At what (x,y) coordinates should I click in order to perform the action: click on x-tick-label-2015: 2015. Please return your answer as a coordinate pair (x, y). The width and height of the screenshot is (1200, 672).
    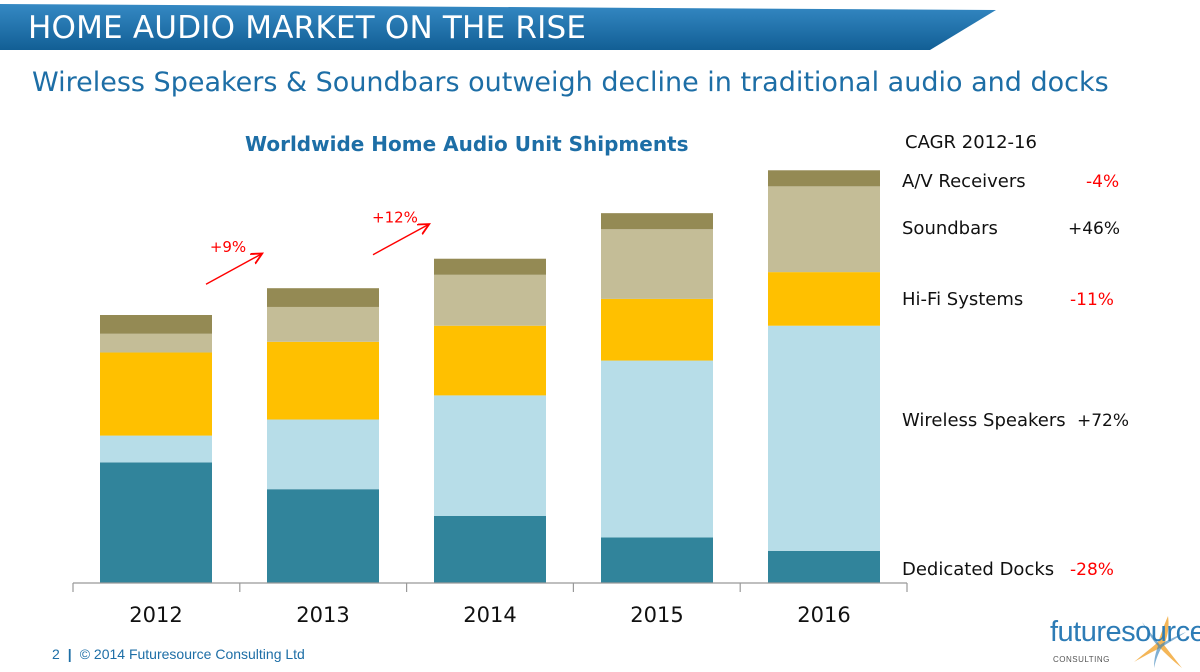
    Looking at the image, I should click on (656, 615).